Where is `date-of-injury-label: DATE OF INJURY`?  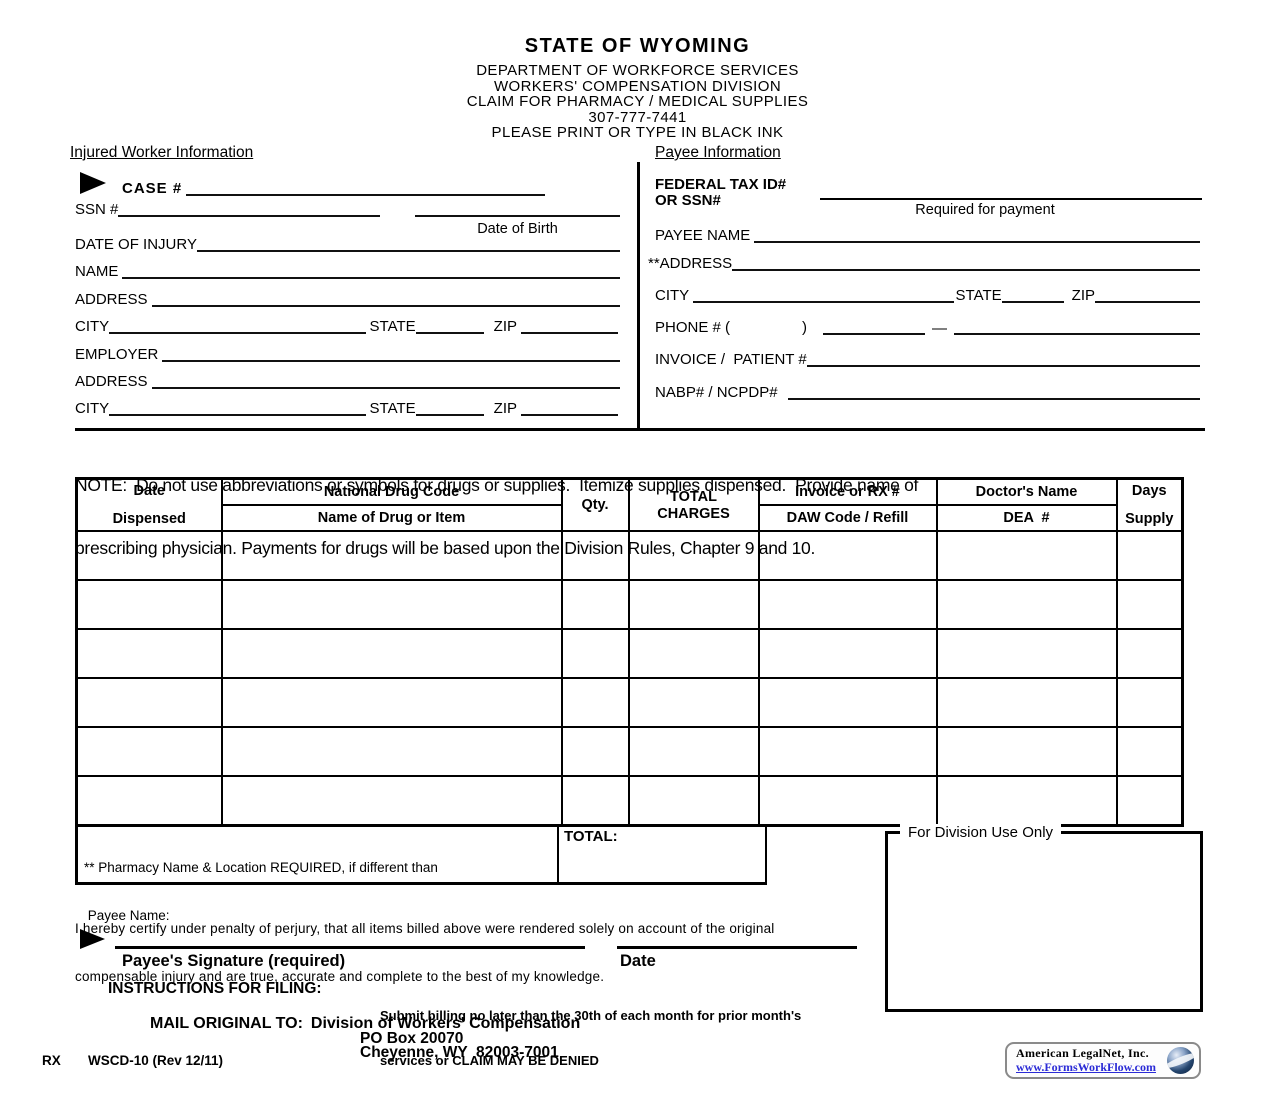
date-of-injury-label: DATE OF INJURY is located at coordinates (136, 244).